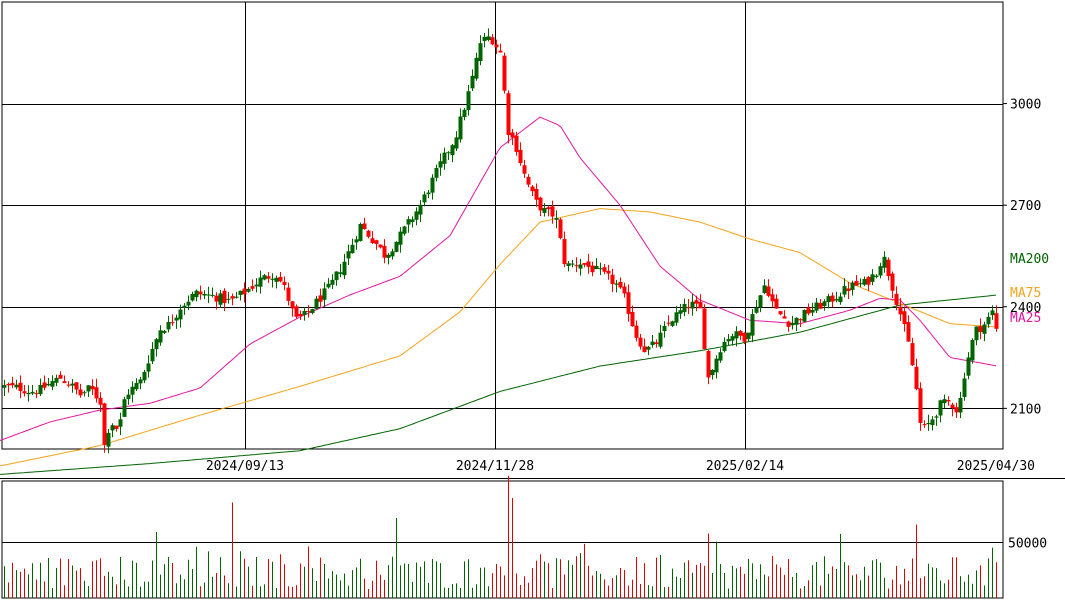 The width and height of the screenshot is (1065, 604). I want to click on price-tick-label: 2700, so click(1025, 206).